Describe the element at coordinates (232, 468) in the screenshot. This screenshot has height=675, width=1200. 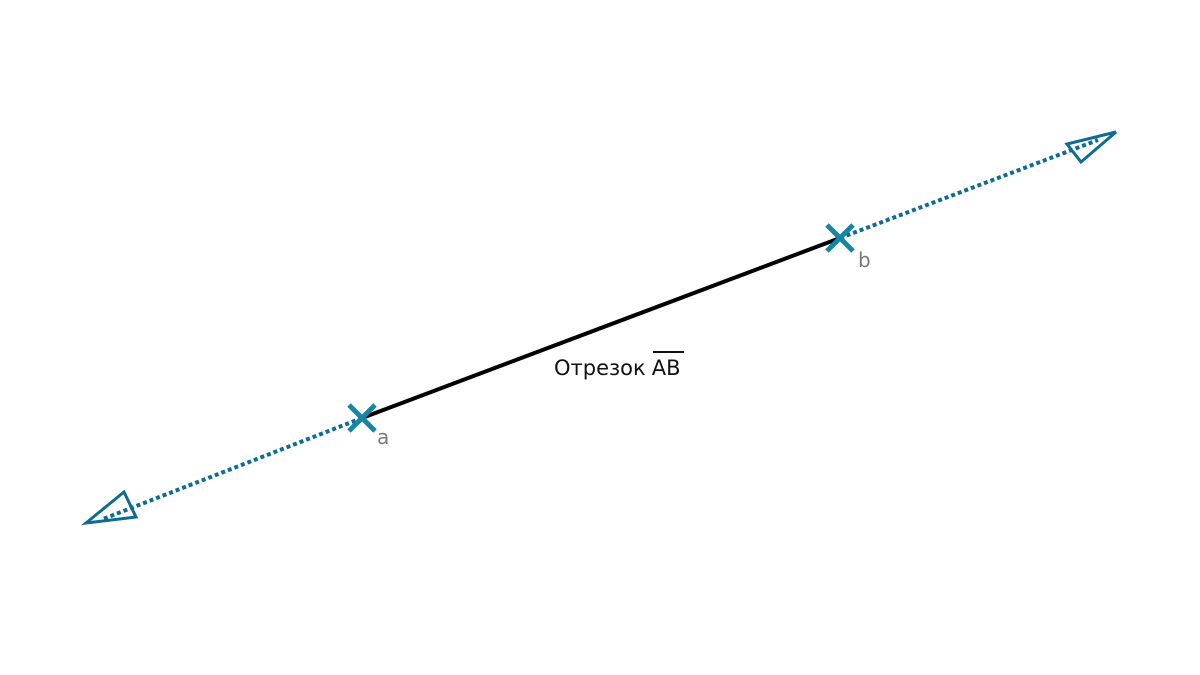
I see `line-extension-left` at that location.